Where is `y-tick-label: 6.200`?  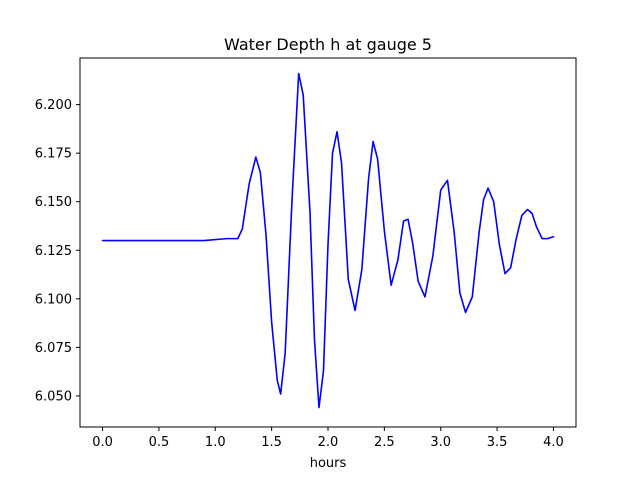
y-tick-label: 6.200 is located at coordinates (53, 105).